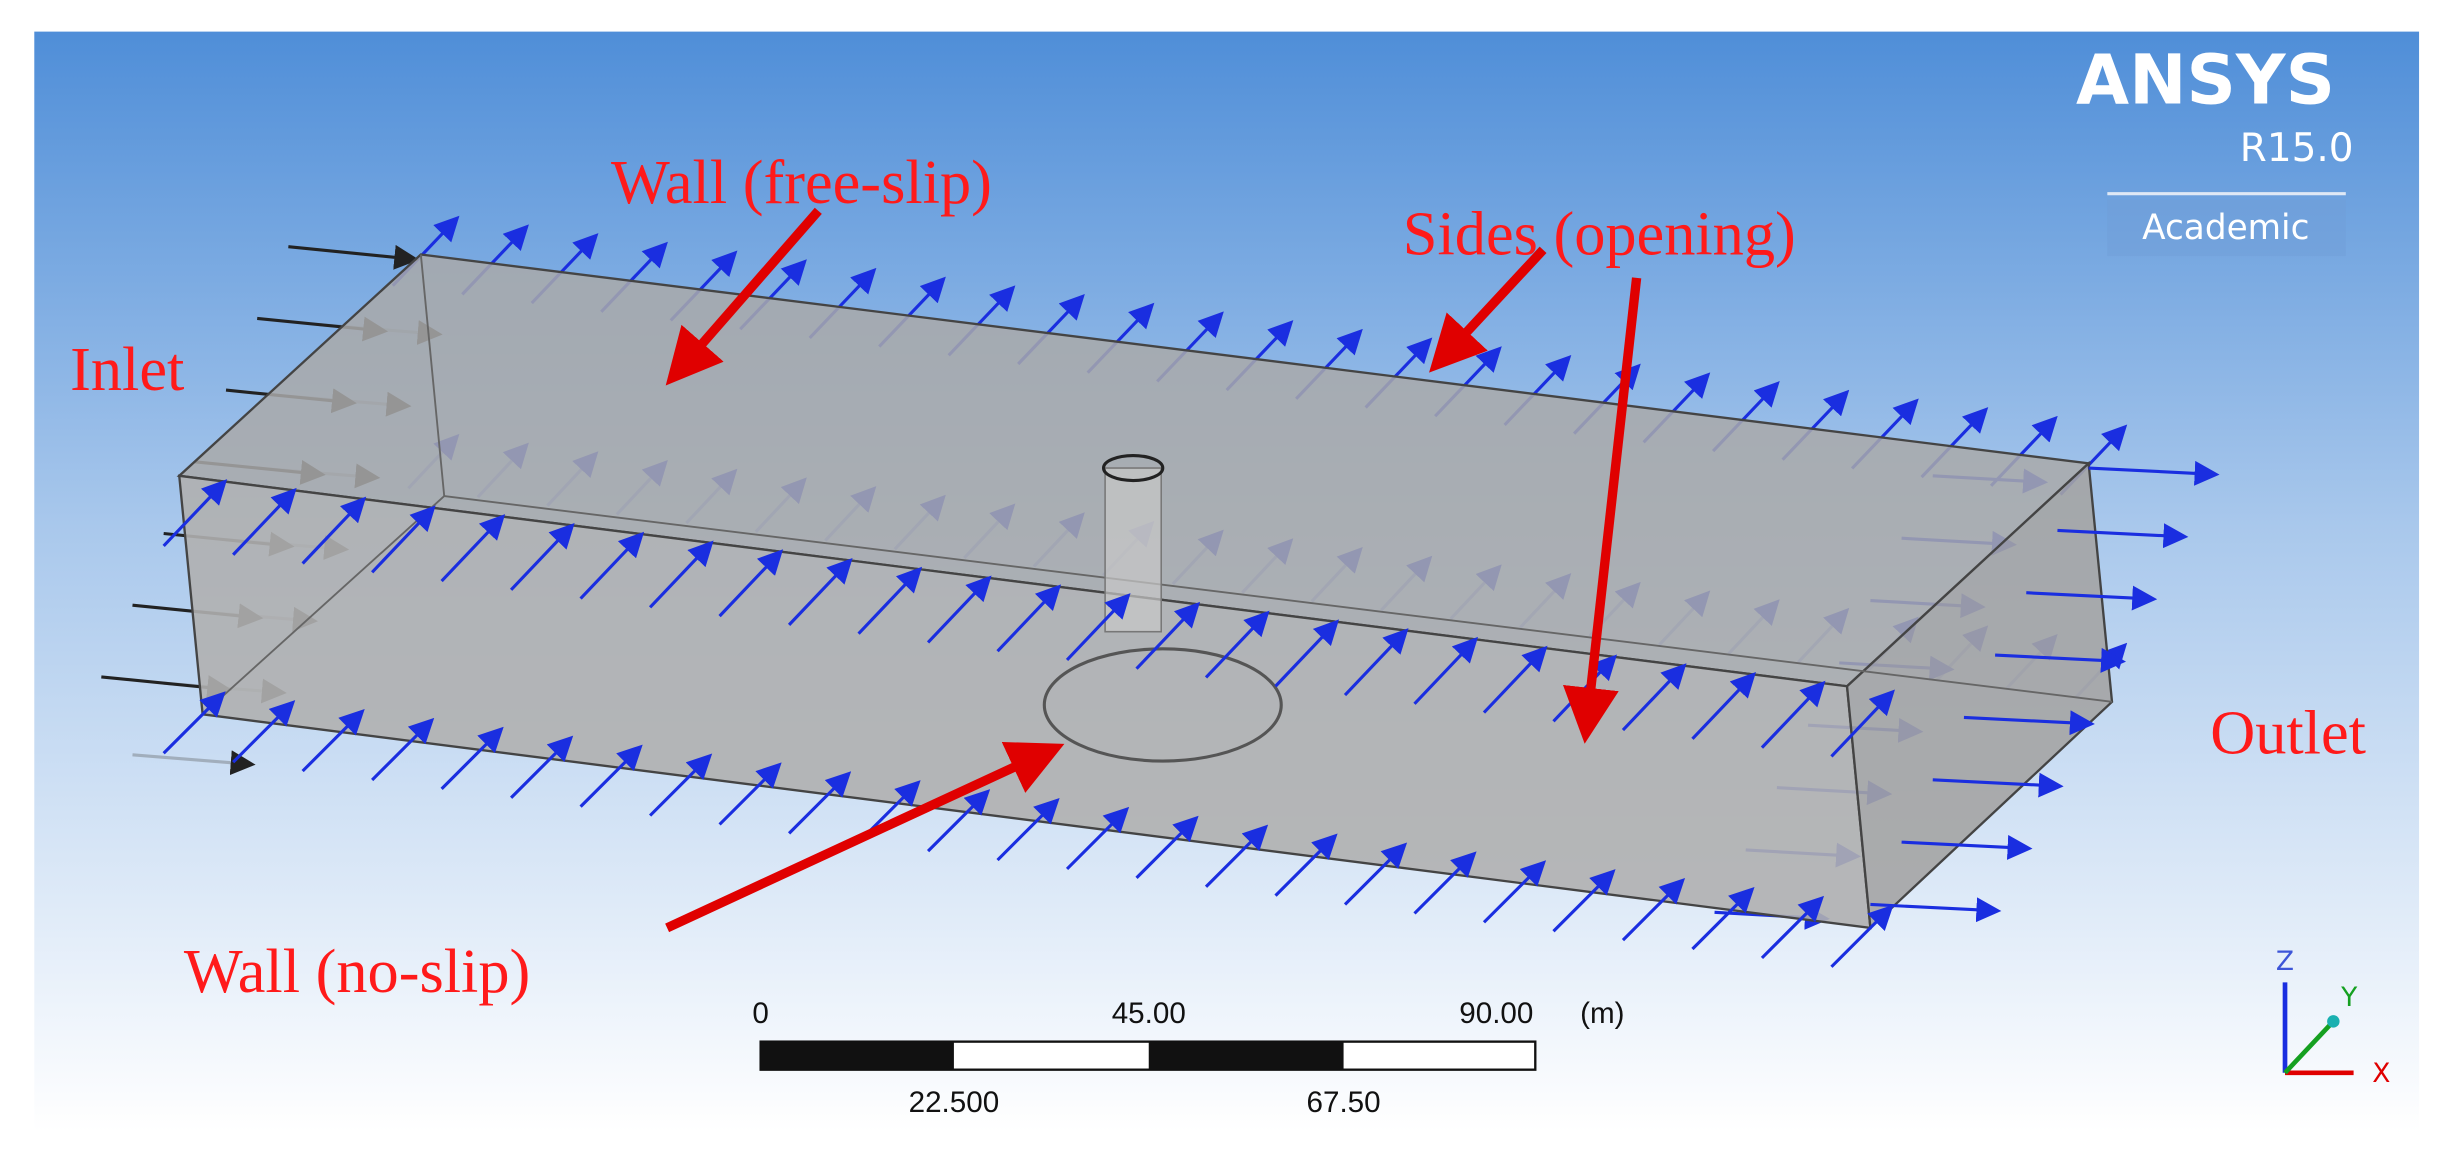  Describe the element at coordinates (760, 1013) in the screenshot. I see `scale-label: 0` at that location.